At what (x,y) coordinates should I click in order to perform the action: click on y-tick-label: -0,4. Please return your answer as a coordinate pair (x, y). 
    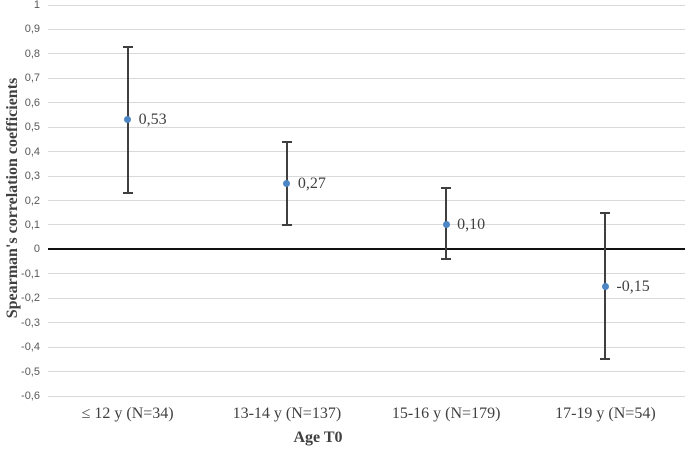
    Looking at the image, I should click on (30, 347).